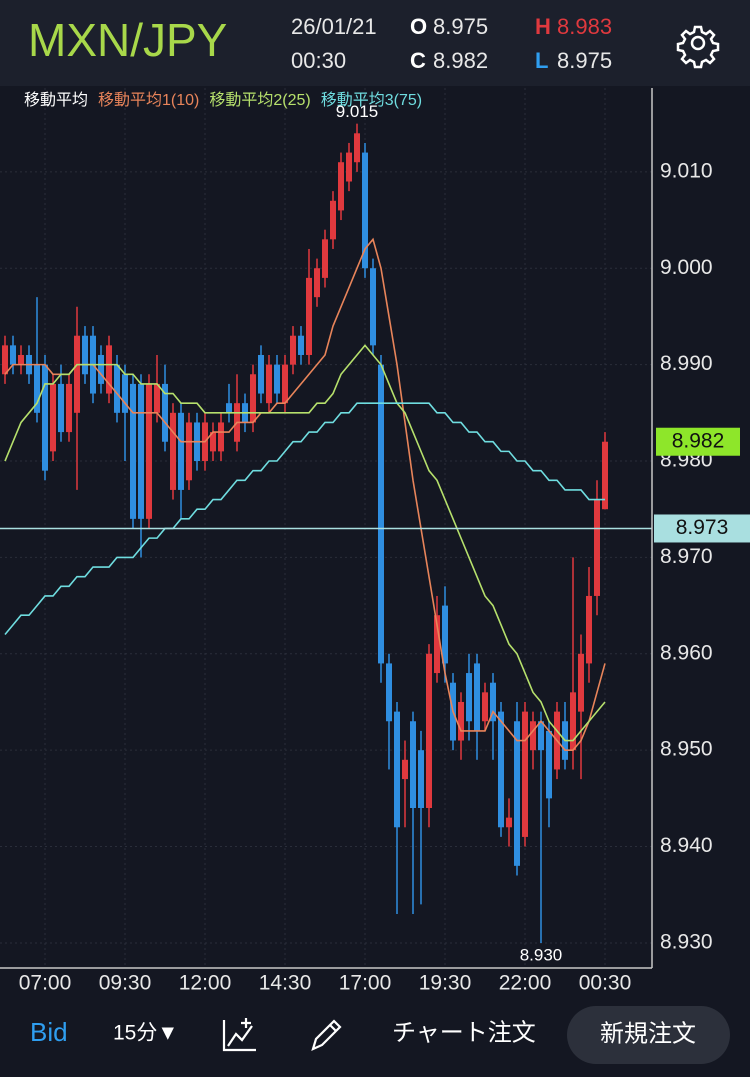 The width and height of the screenshot is (750, 1077). I want to click on settings-icon, so click(698, 47).